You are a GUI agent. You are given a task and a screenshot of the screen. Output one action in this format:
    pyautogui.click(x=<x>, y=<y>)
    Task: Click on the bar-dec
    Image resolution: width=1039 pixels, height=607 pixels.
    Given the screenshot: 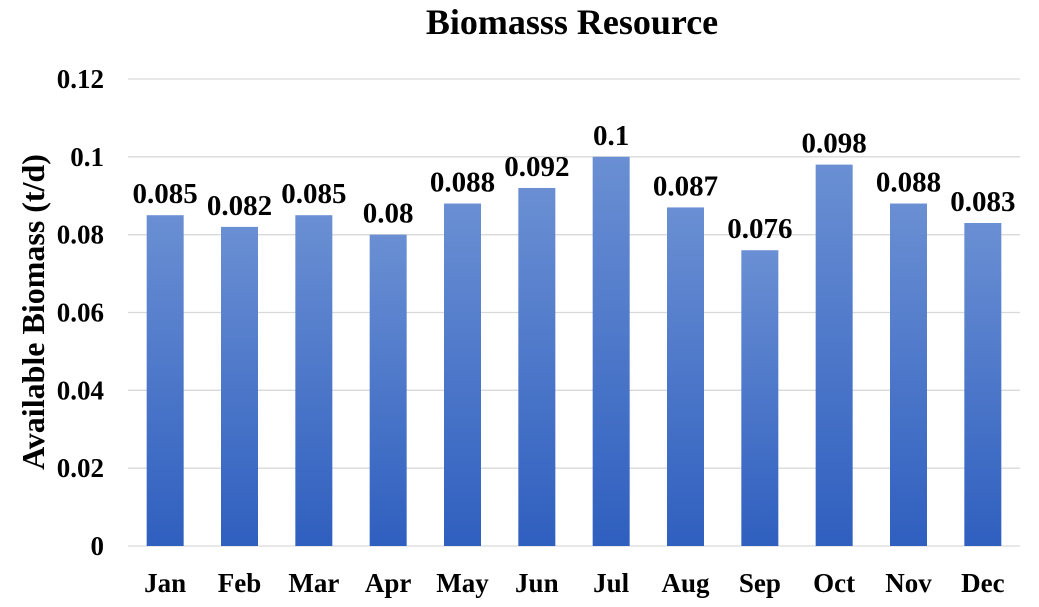 What is the action you would take?
    pyautogui.click(x=983, y=384)
    